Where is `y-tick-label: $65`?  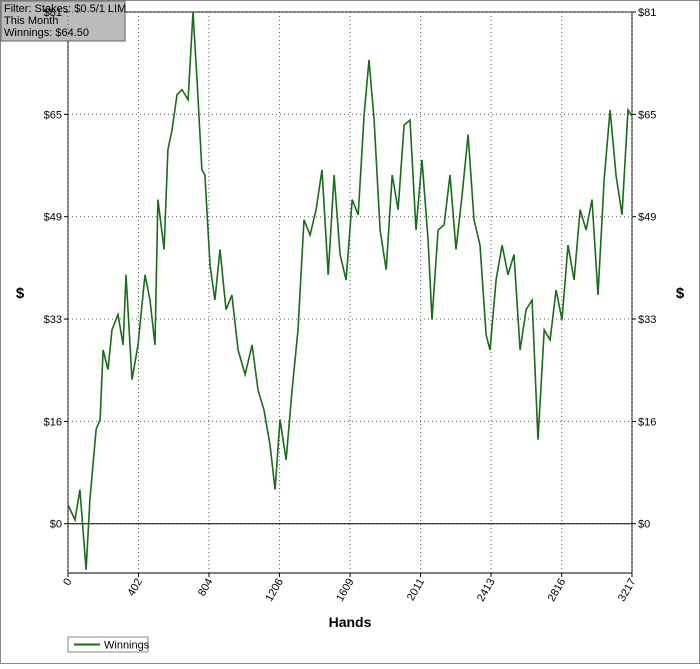 y-tick-label: $65 is located at coordinates (53, 115).